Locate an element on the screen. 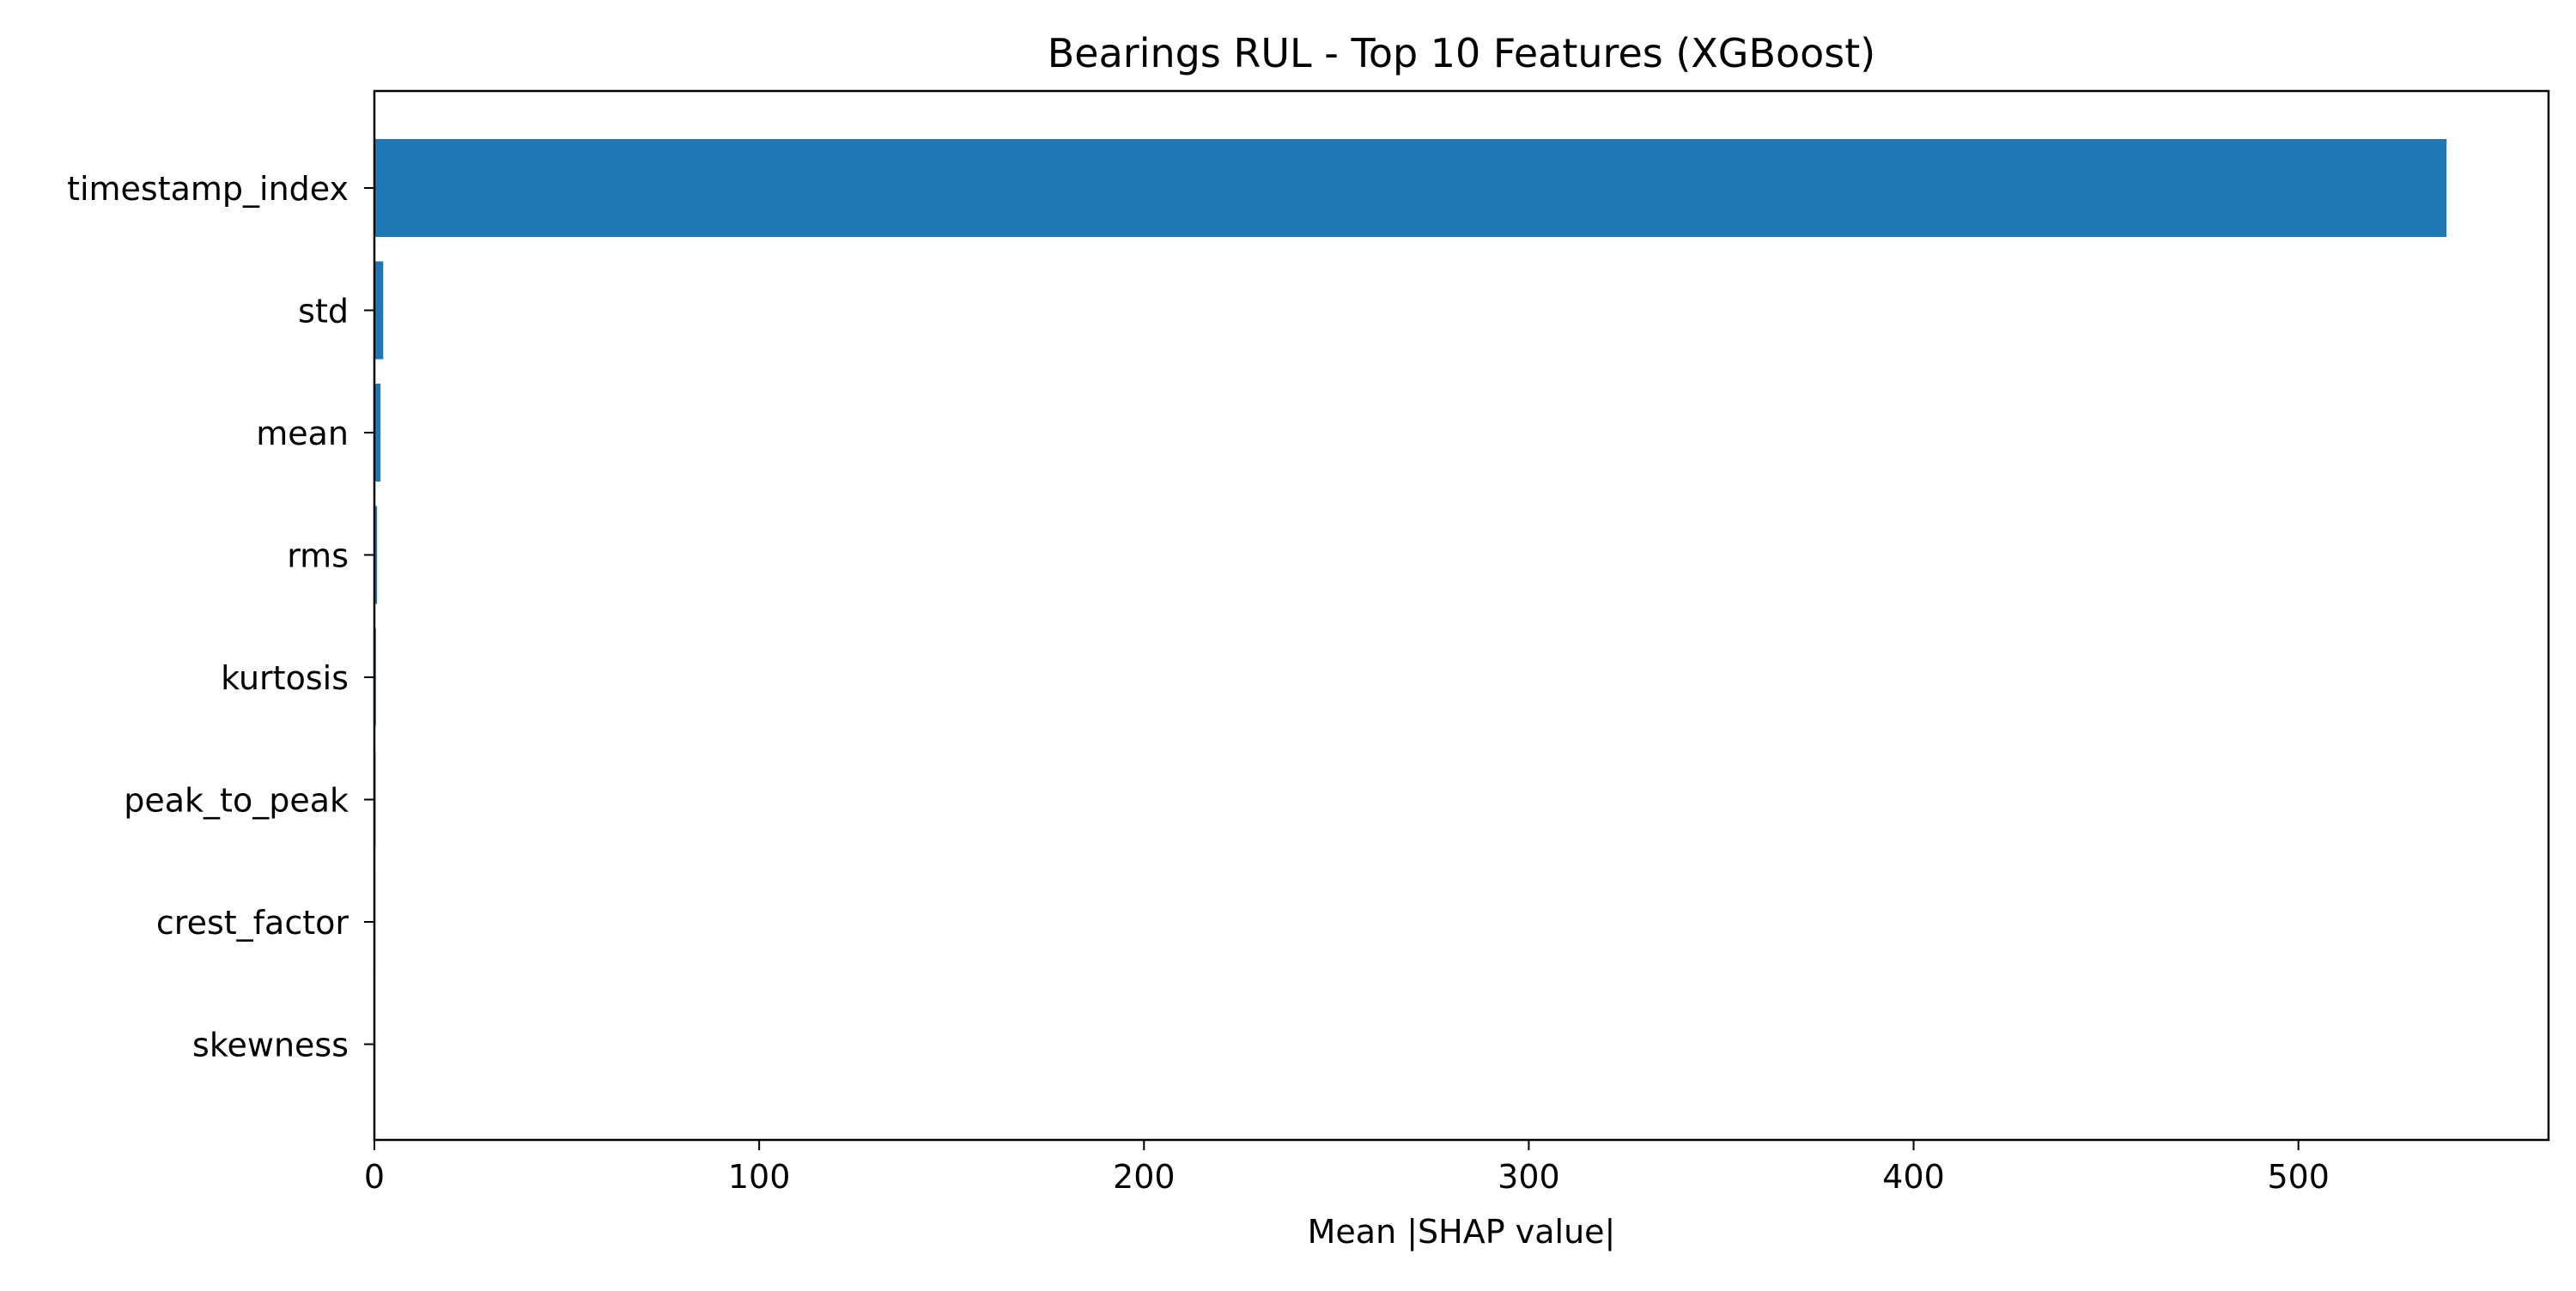 Image resolution: width=2576 pixels, height=1291 pixels. x-tick-label: 400 is located at coordinates (1914, 1177).